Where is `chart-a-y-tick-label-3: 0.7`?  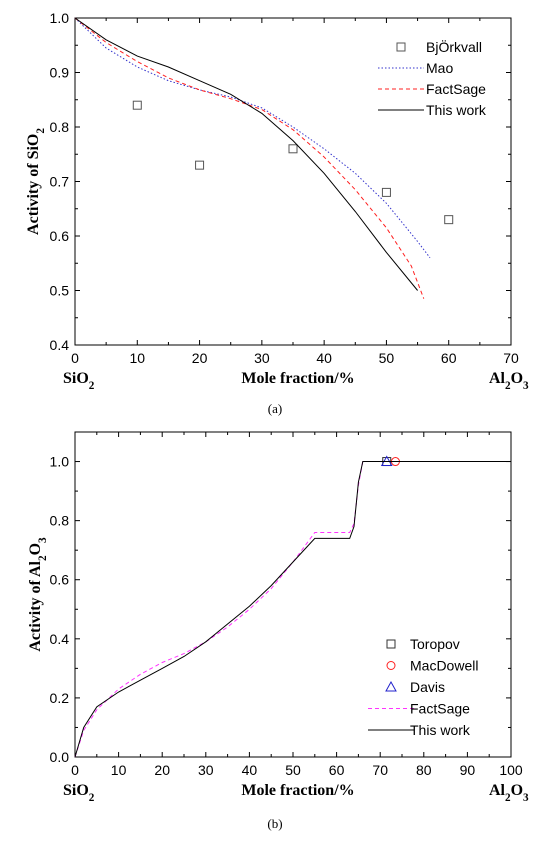
chart-a-y-tick-label-3: 0.7 is located at coordinates (60, 182).